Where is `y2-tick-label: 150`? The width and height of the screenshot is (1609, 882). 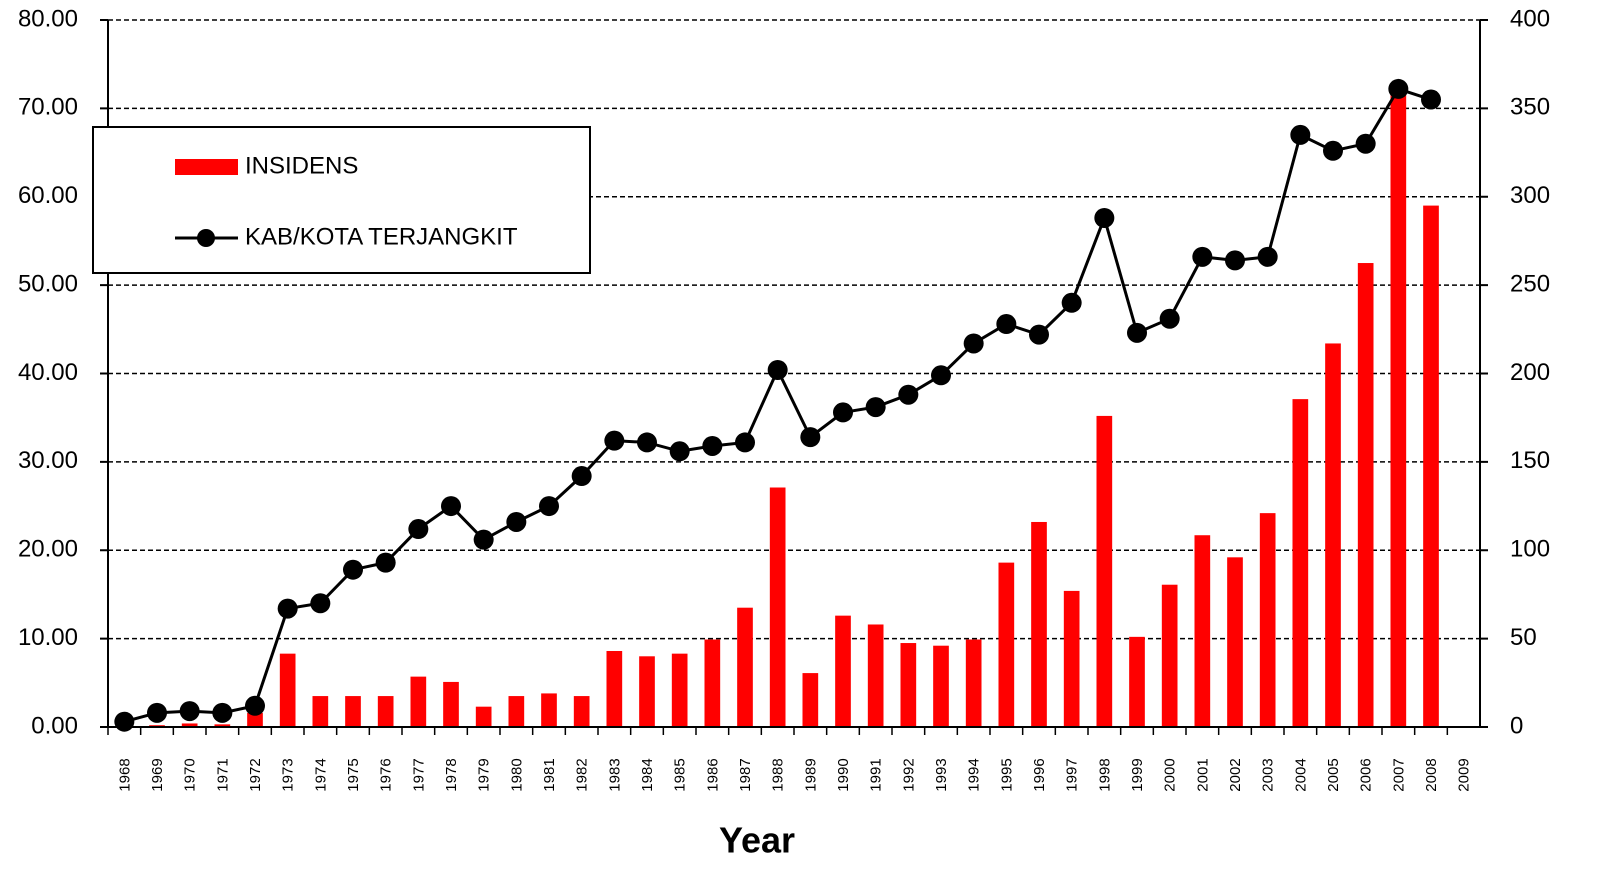 y2-tick-label: 150 is located at coordinates (1530, 460).